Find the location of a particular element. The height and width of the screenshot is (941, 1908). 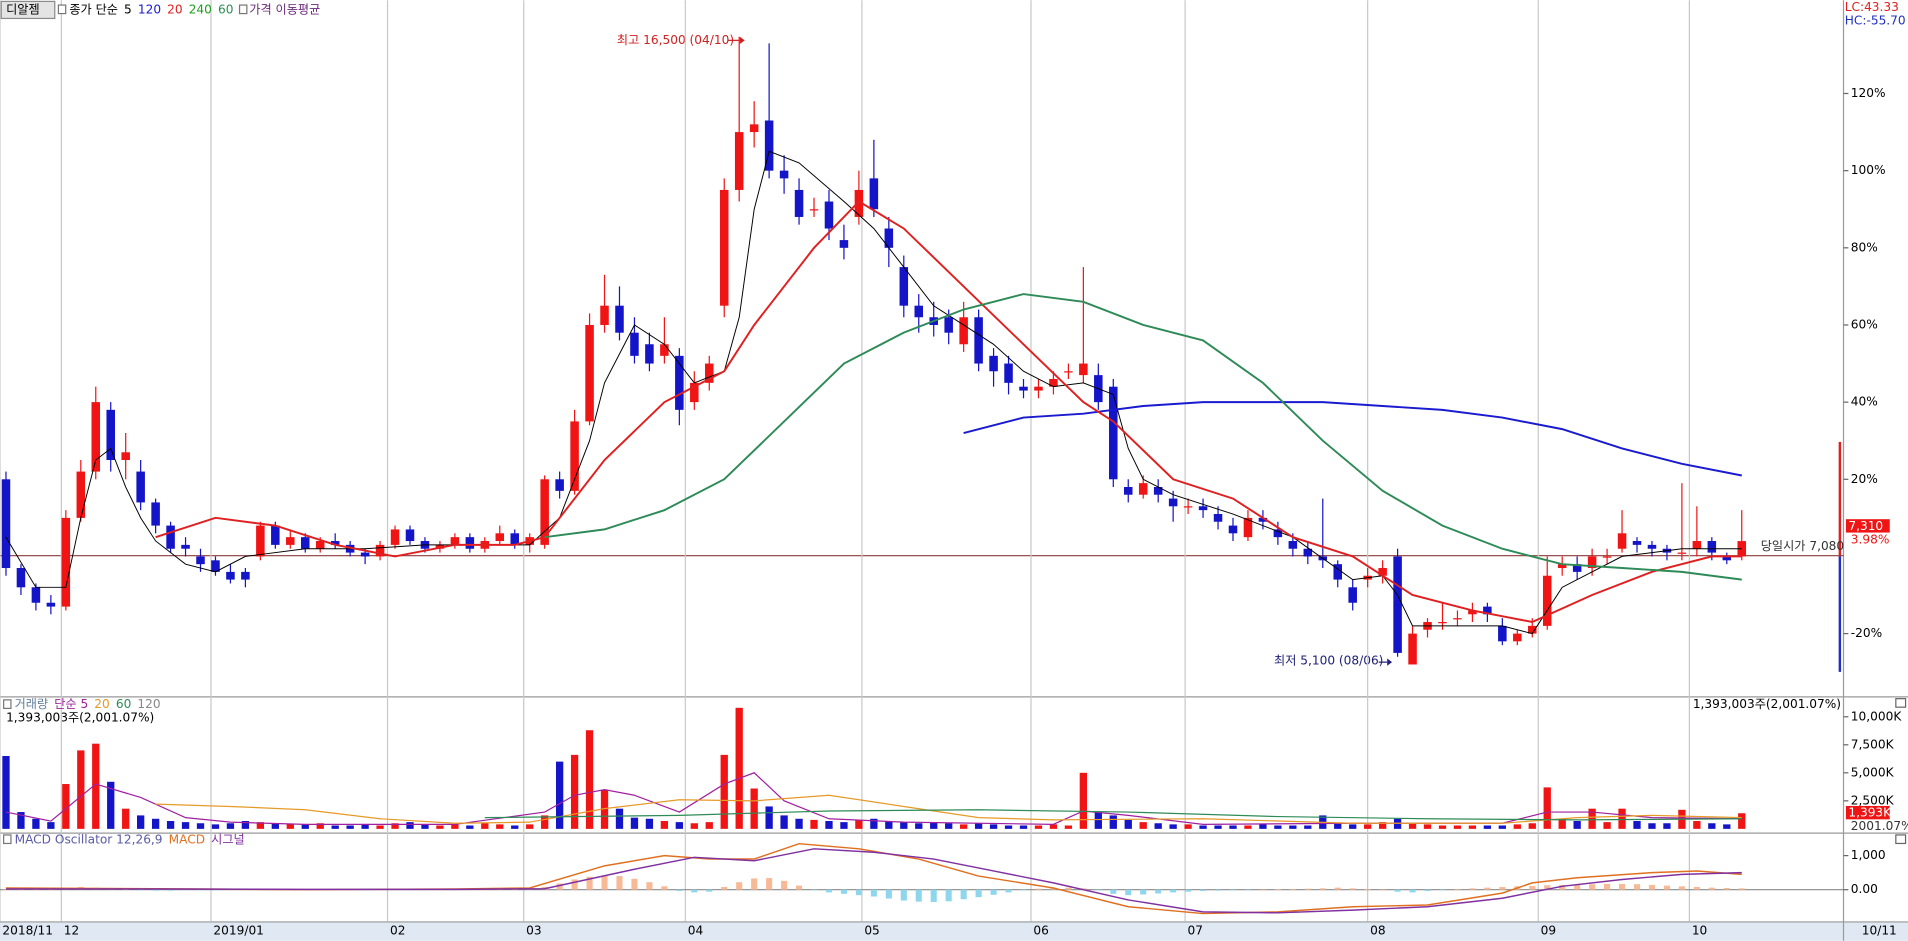

y-tick-label: 1,000 is located at coordinates (1868, 855).